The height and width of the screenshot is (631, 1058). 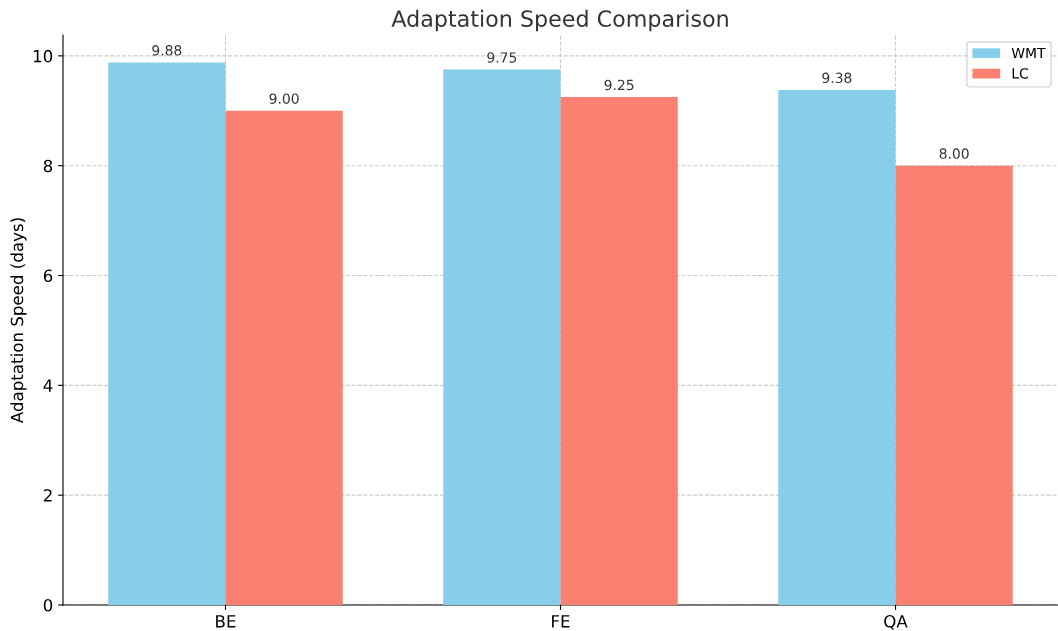 What do you see at coordinates (48, 605) in the screenshot?
I see `y-tick-label: 0` at bounding box center [48, 605].